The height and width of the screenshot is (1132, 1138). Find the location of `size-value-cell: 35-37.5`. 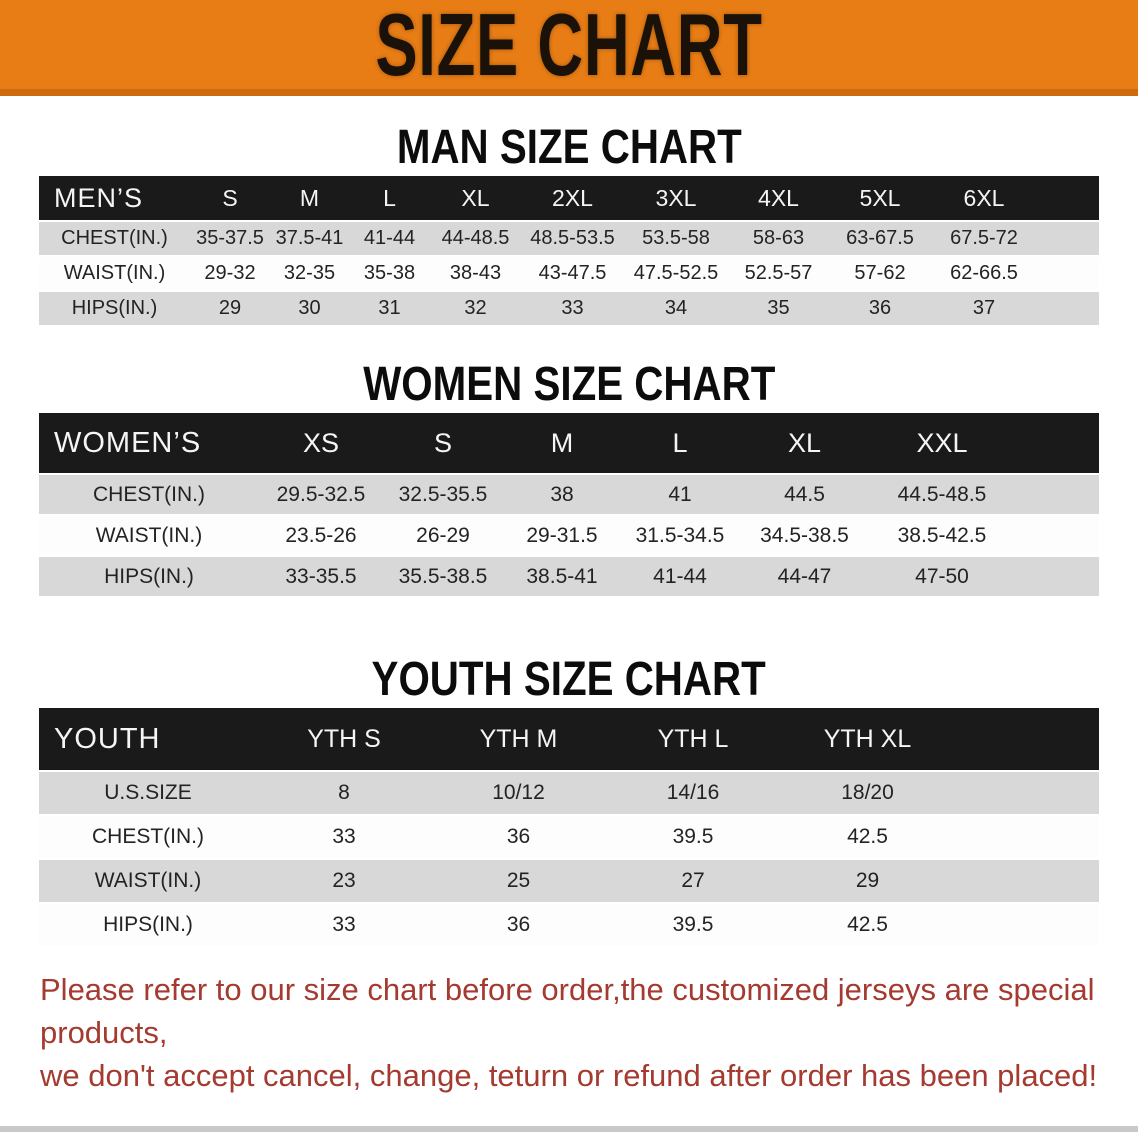

size-value-cell: 35-37.5 is located at coordinates (230, 238).